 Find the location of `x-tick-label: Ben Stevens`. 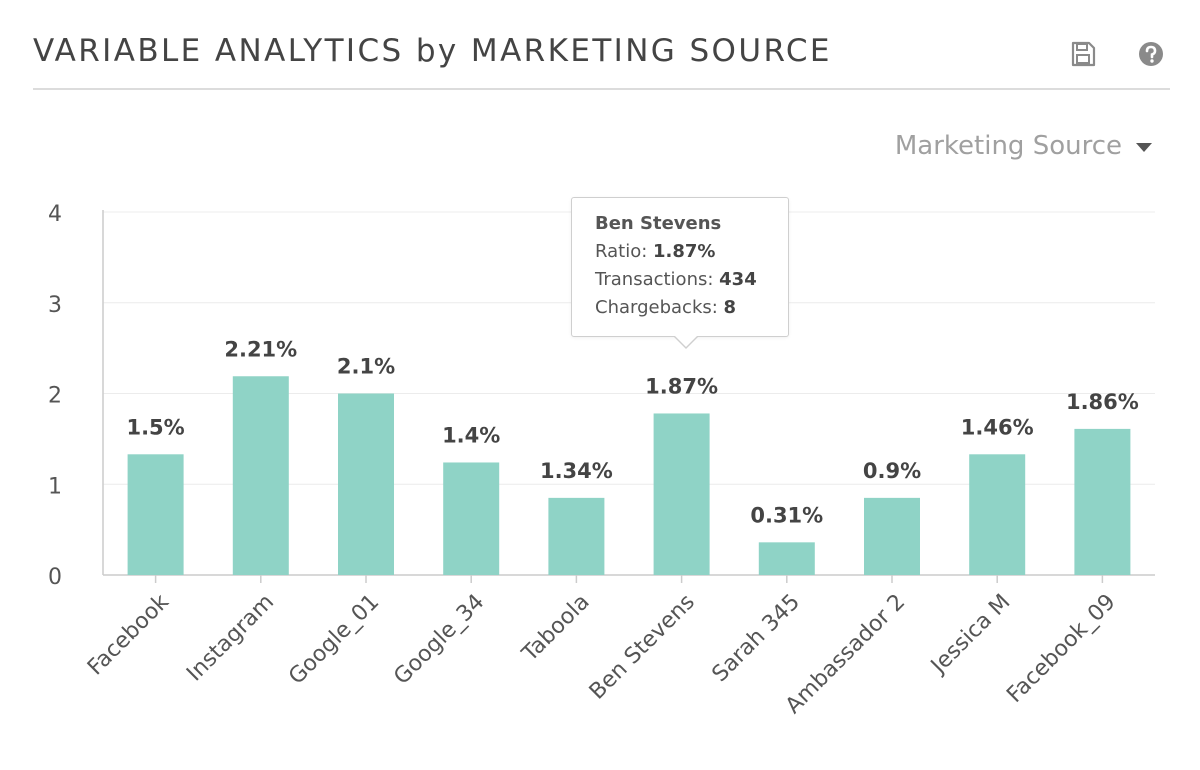

x-tick-label: Ben Stevens is located at coordinates (642, 647).